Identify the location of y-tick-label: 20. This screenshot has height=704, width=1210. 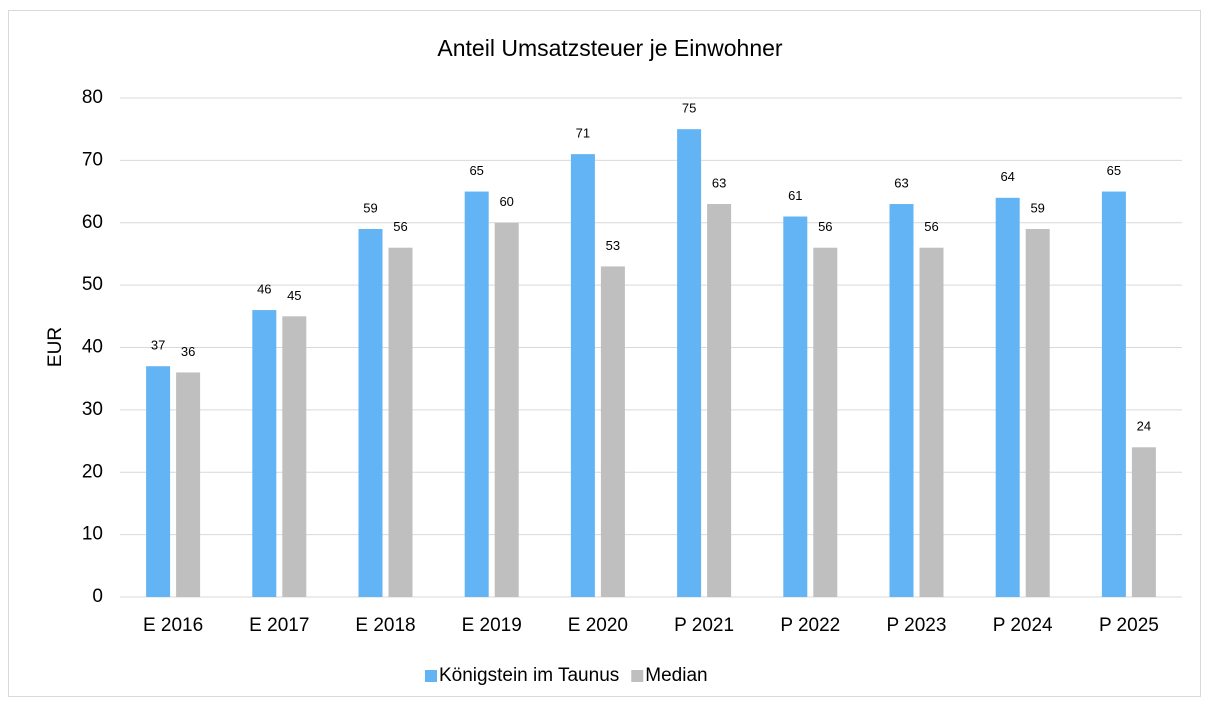
(92, 471).